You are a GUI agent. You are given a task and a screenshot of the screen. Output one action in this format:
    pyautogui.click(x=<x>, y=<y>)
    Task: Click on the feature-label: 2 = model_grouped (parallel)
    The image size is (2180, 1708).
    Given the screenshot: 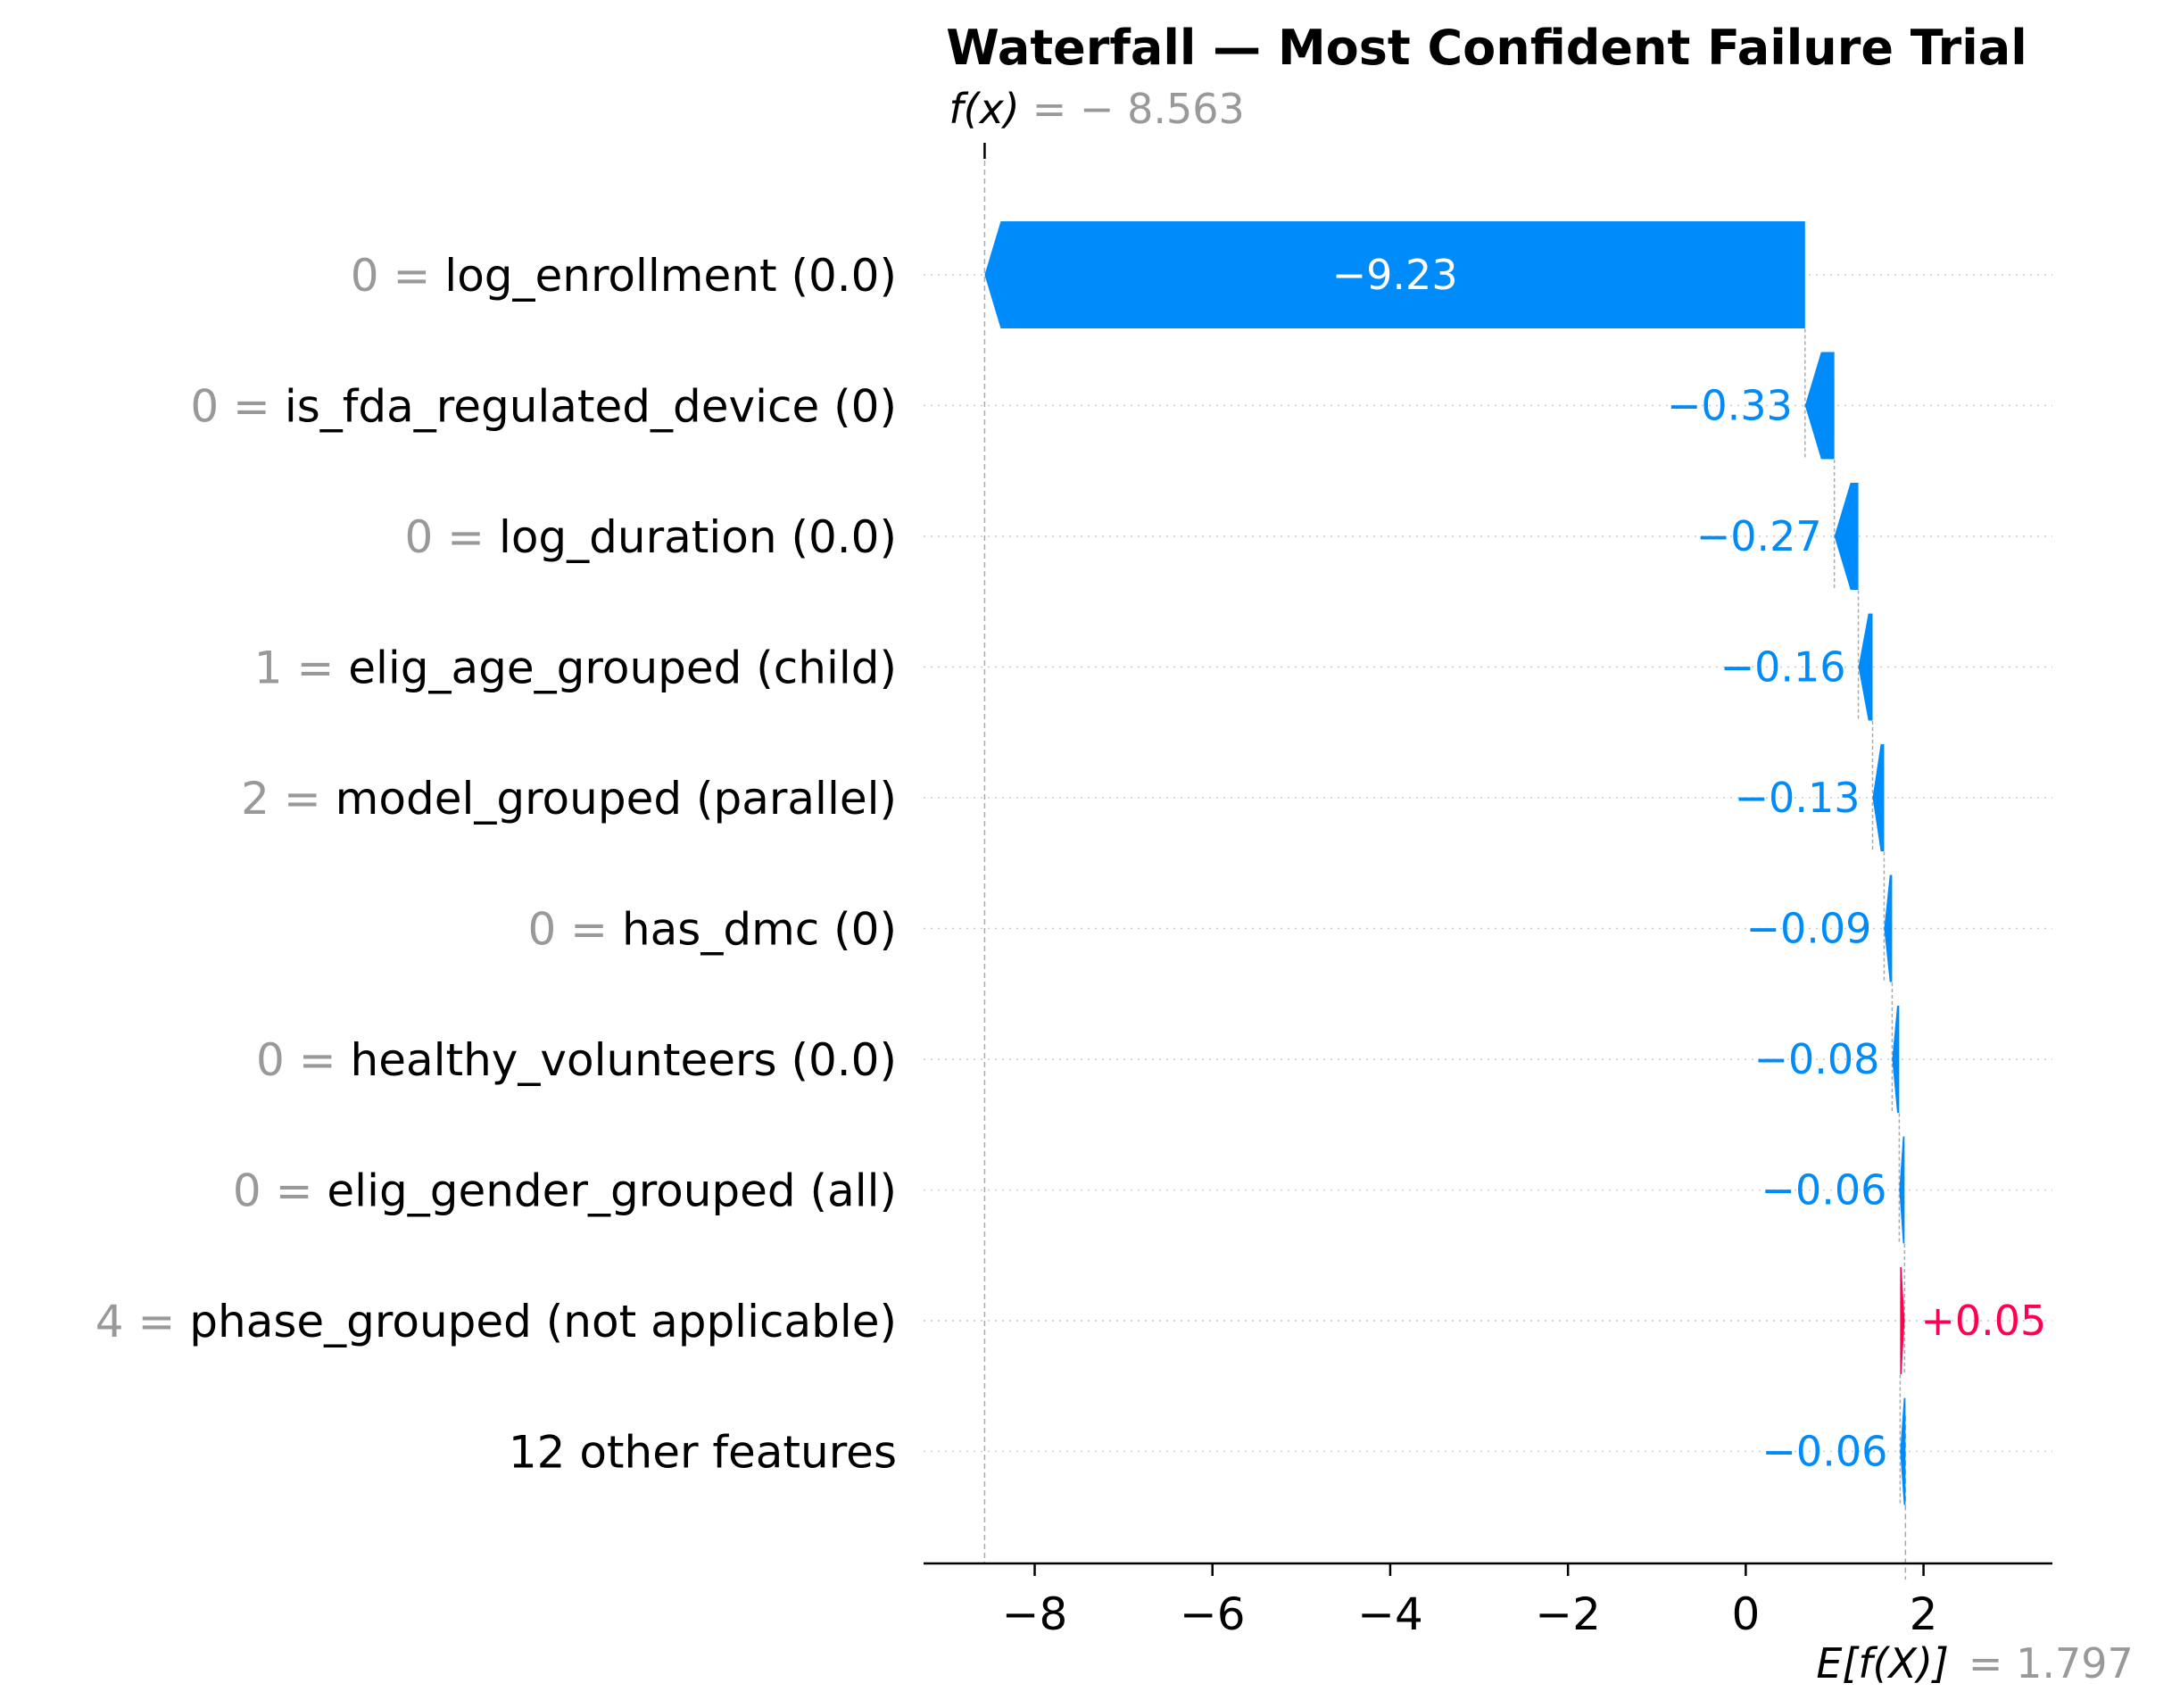 What is the action you would take?
    pyautogui.click(x=569, y=799)
    